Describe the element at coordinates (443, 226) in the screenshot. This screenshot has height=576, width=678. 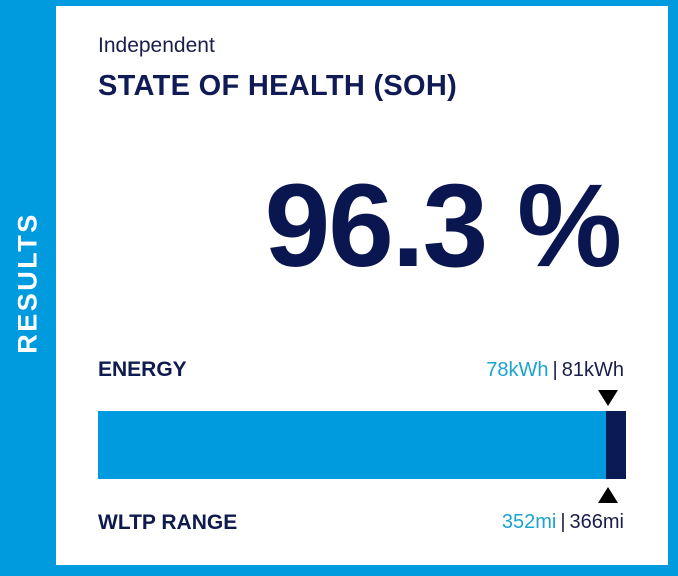
I see `soh-value: 96.3 %` at that location.